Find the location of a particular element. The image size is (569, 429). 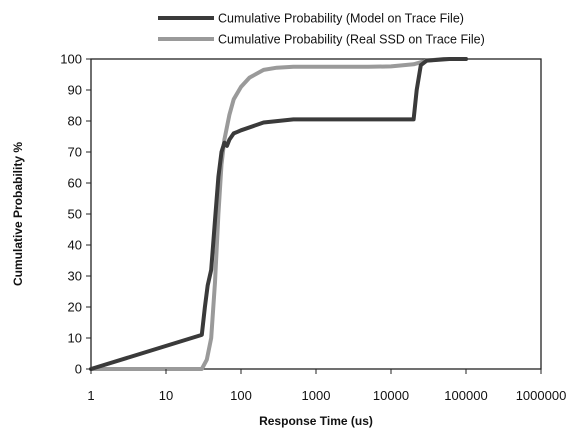

y-tick-label: 90 is located at coordinates (75, 90).